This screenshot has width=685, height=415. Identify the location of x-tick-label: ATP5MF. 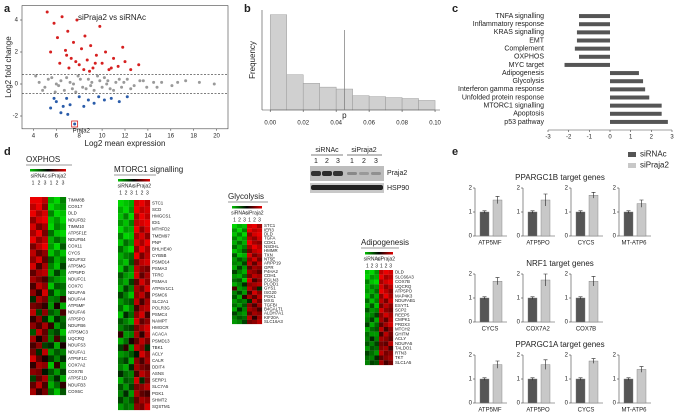
(490, 244).